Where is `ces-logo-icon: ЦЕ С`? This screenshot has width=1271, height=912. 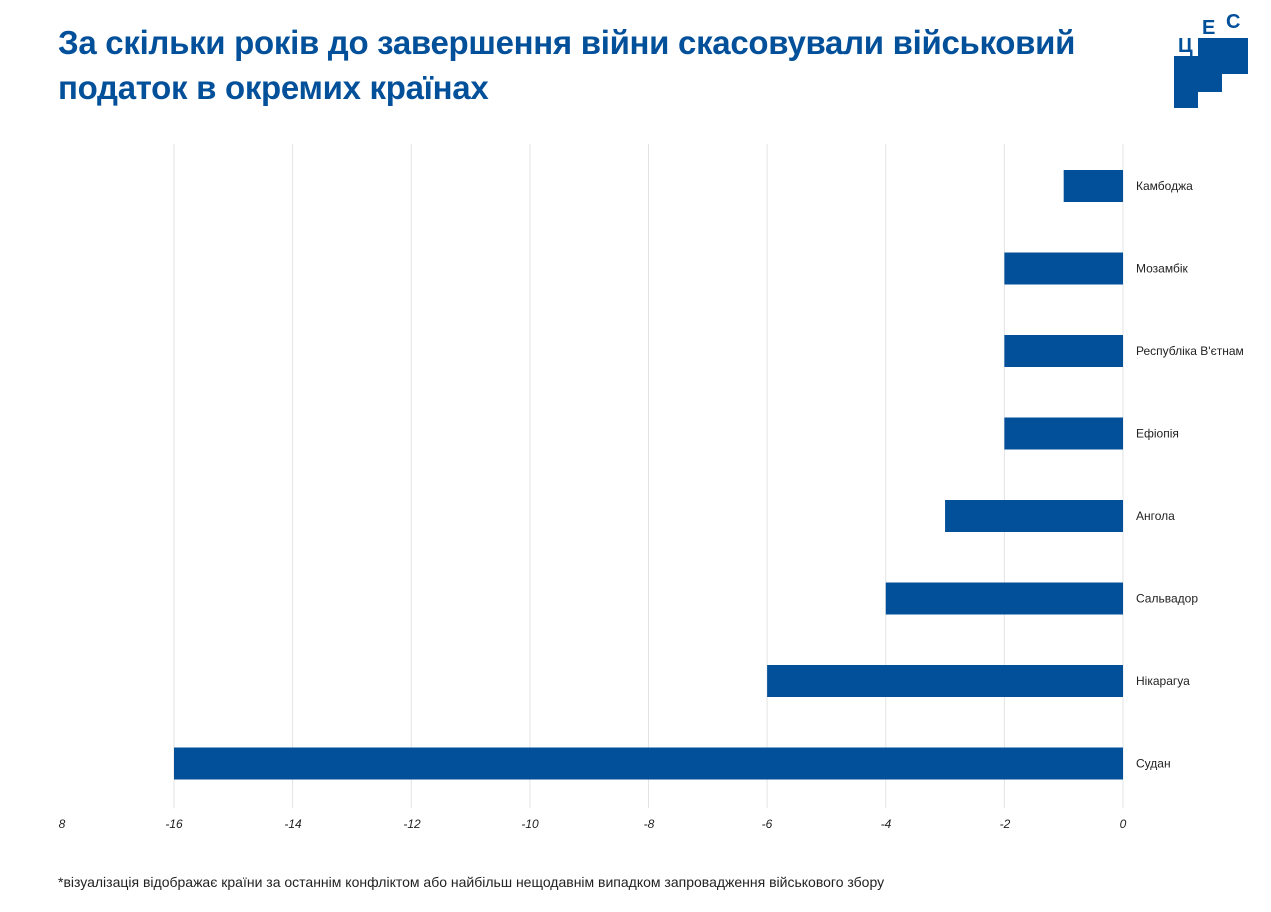
ces-logo-icon: ЦЕ С is located at coordinates (1211, 60).